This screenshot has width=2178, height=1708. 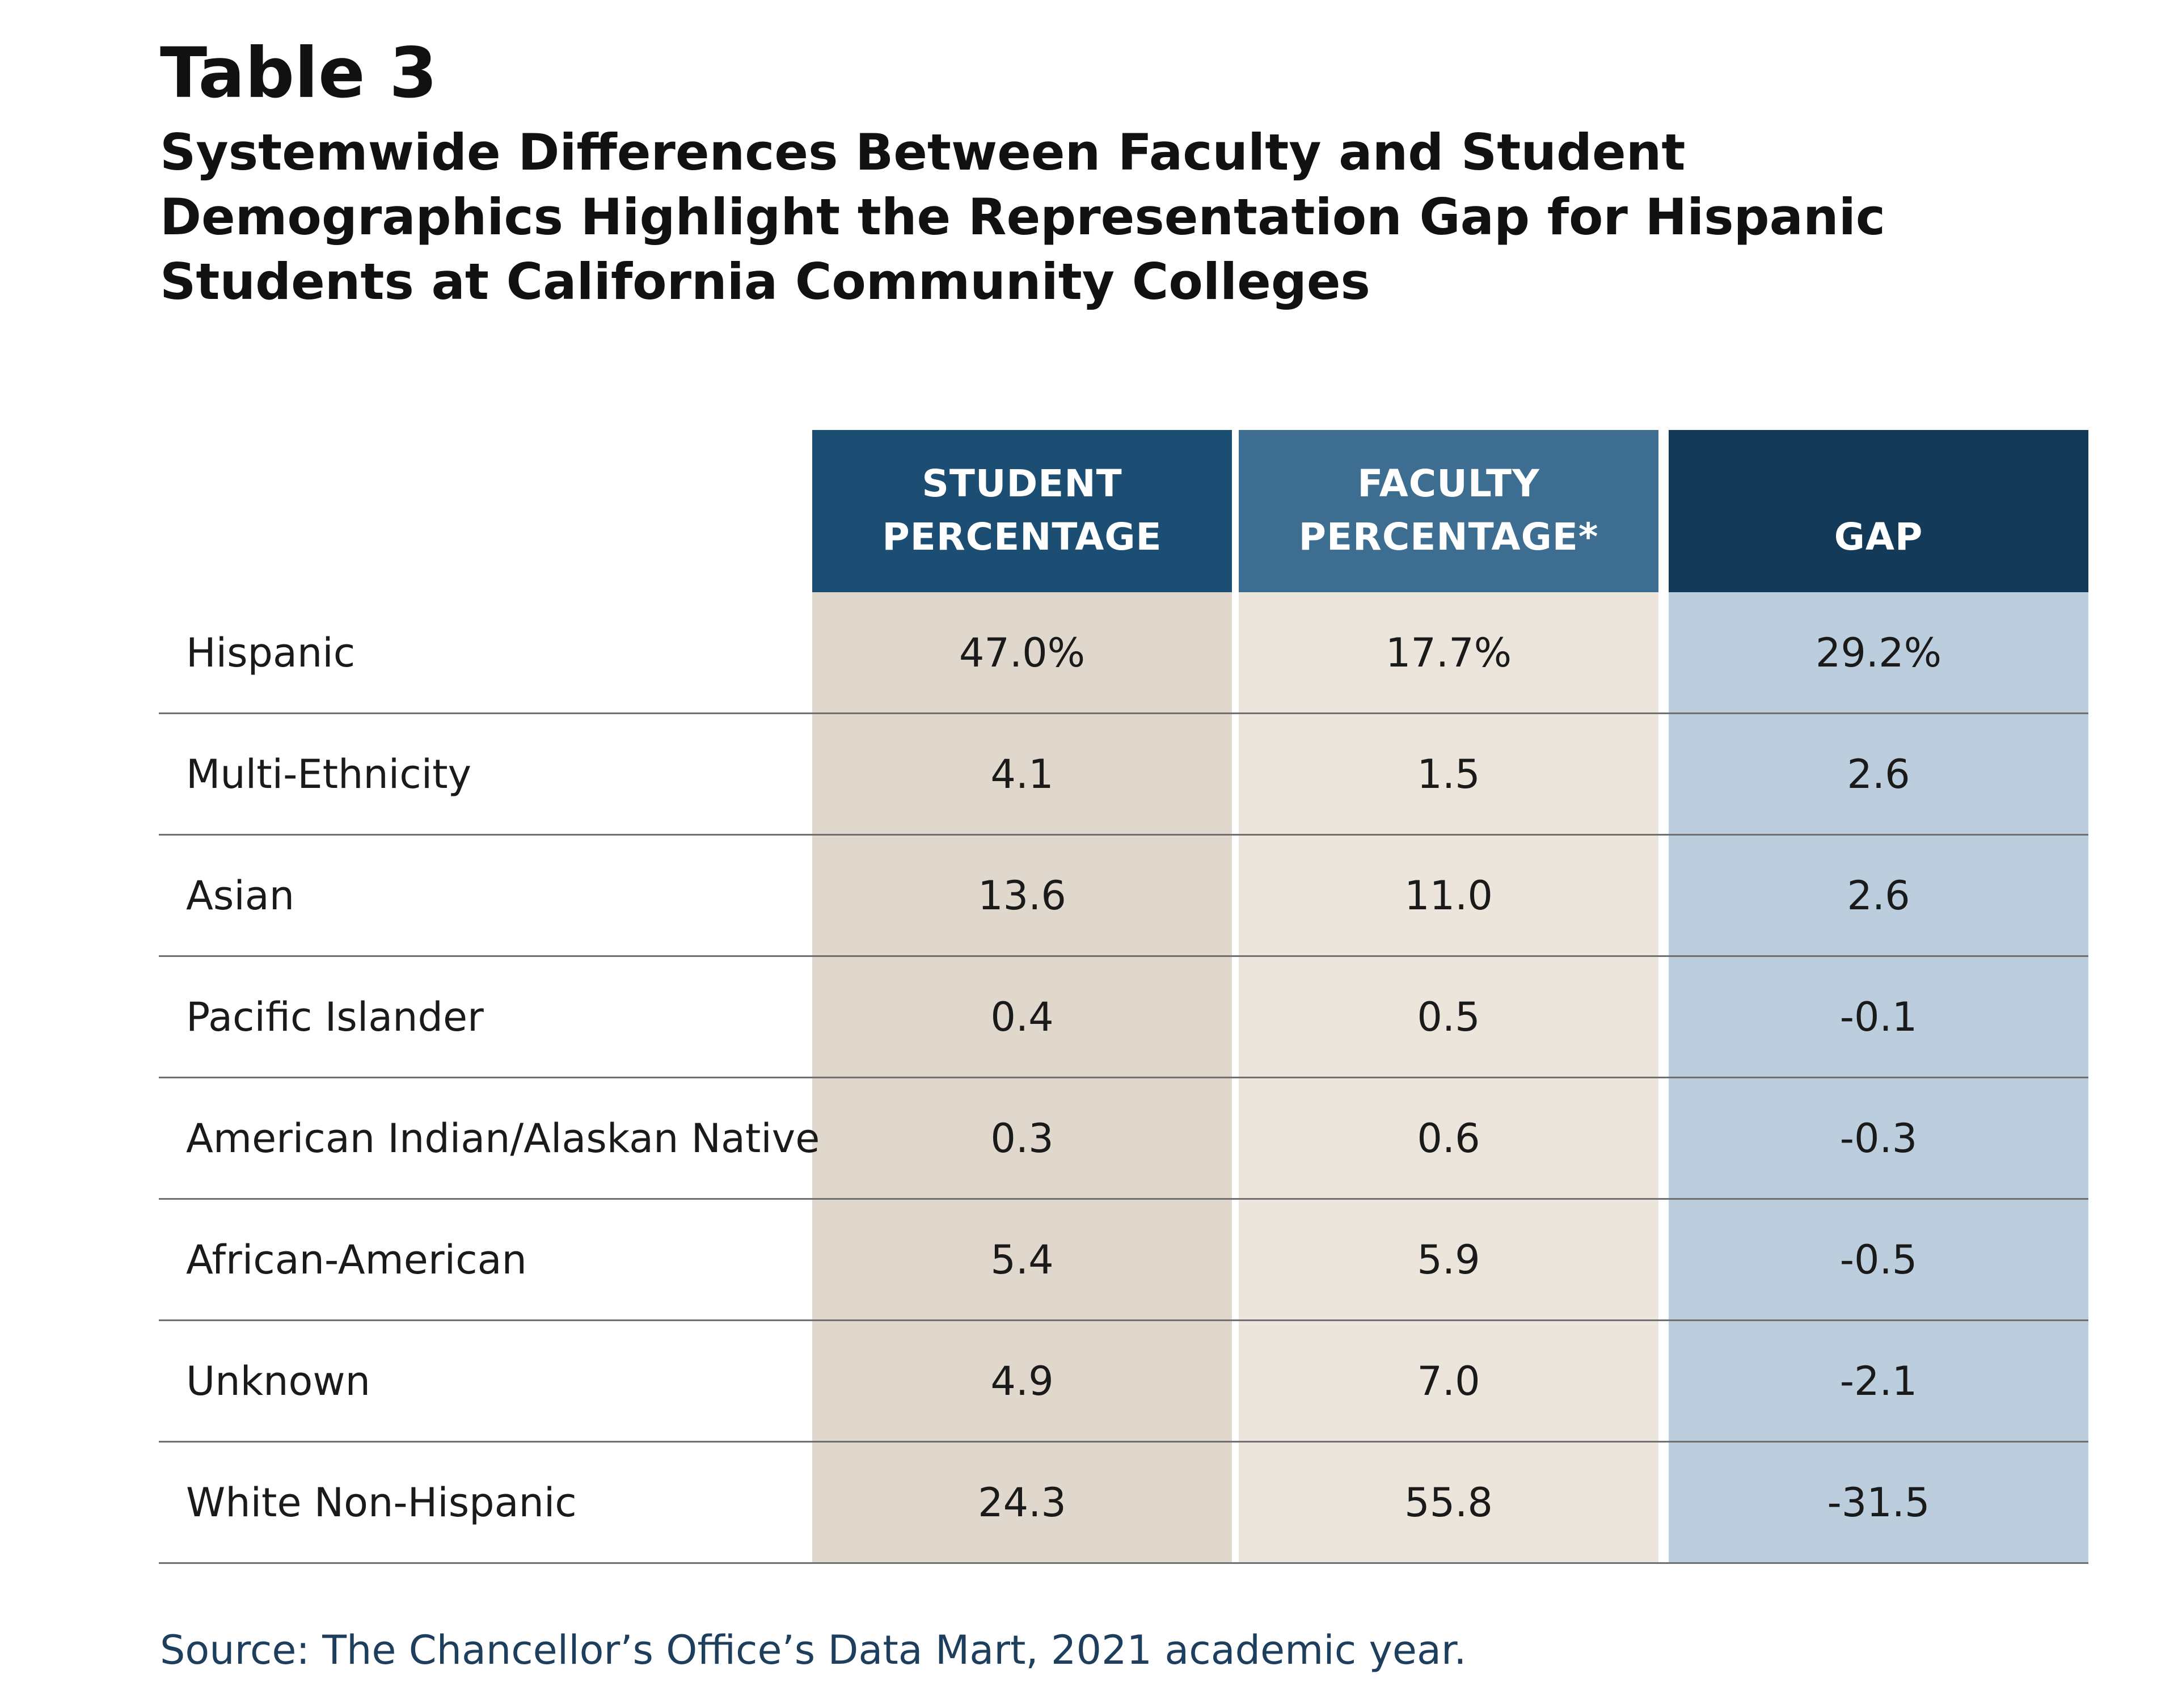 I want to click on student-value-cell: 4.1, so click(x=1022, y=775).